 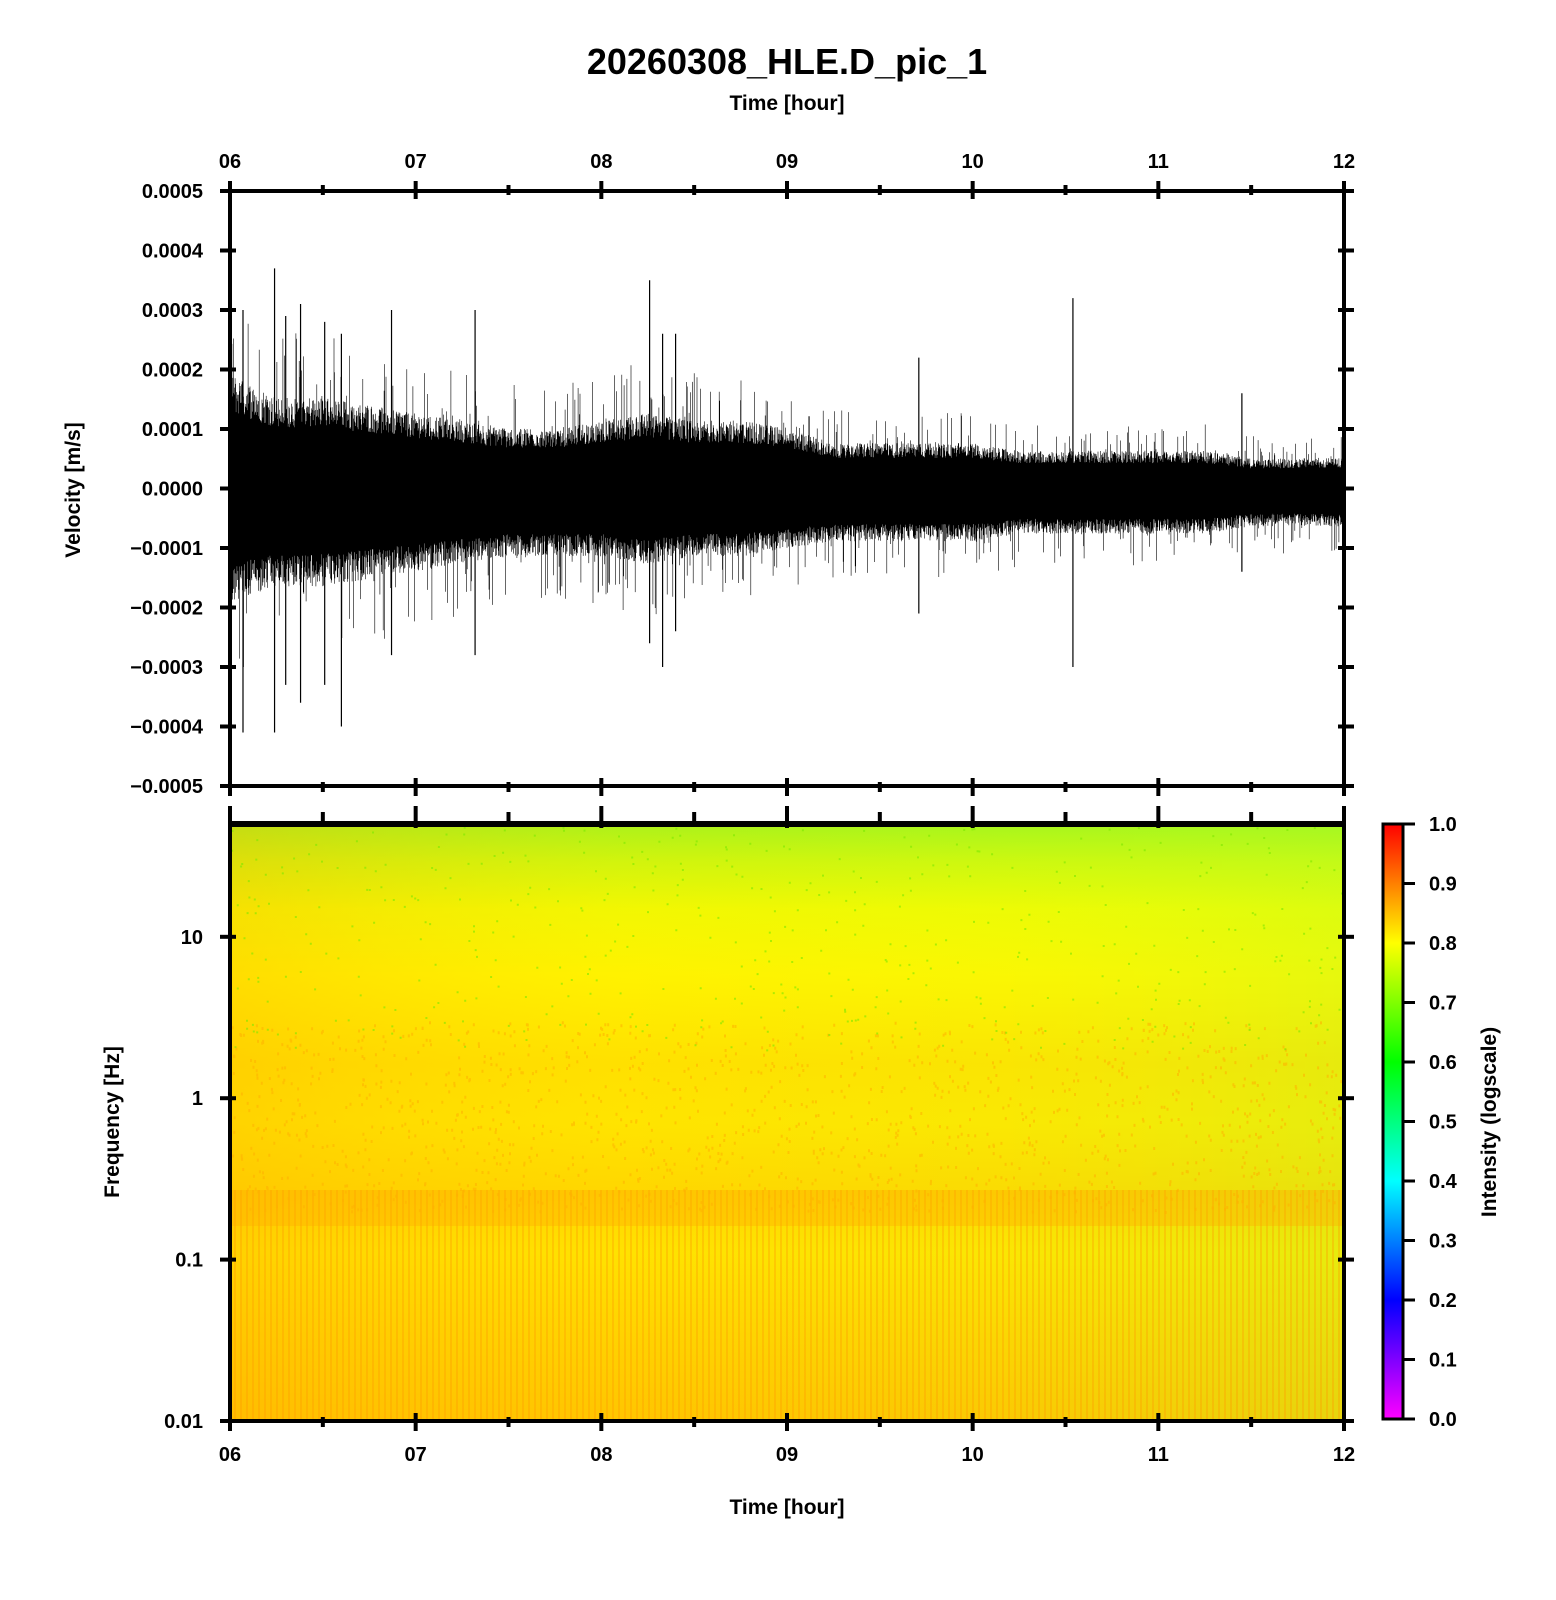 I want to click on colorbar-label: Intensity (logscale), so click(x=1489, y=1122).